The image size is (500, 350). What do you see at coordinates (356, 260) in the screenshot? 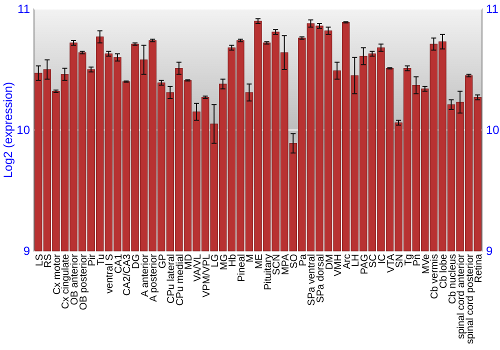
I see `x-tick-label: LH` at bounding box center [356, 260].